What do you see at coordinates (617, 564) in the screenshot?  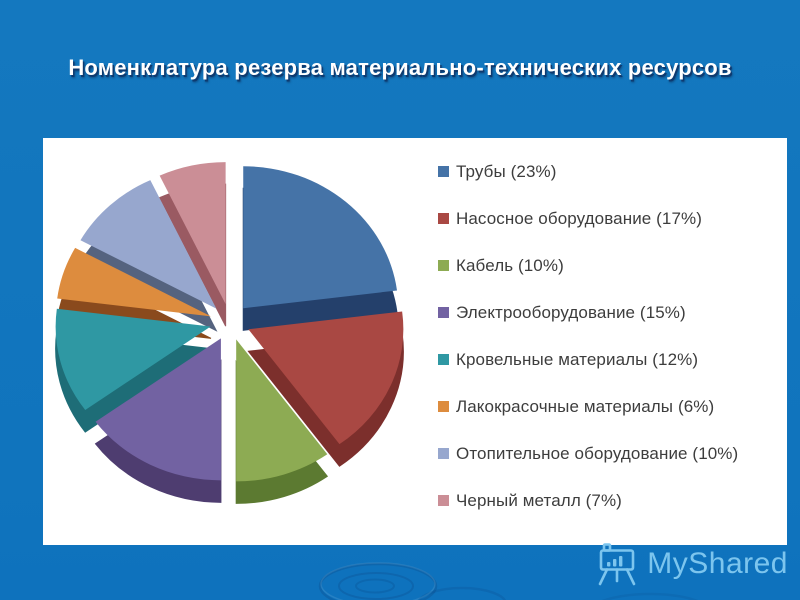 I see `presentation-easel-icon` at bounding box center [617, 564].